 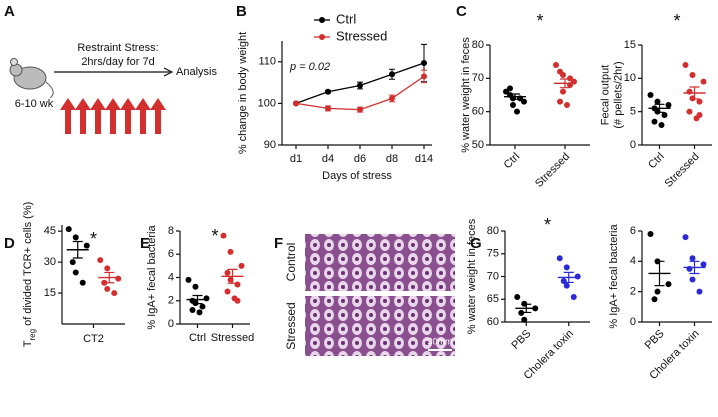 I want to click on y-tick-label: 8, so click(x=171, y=231).